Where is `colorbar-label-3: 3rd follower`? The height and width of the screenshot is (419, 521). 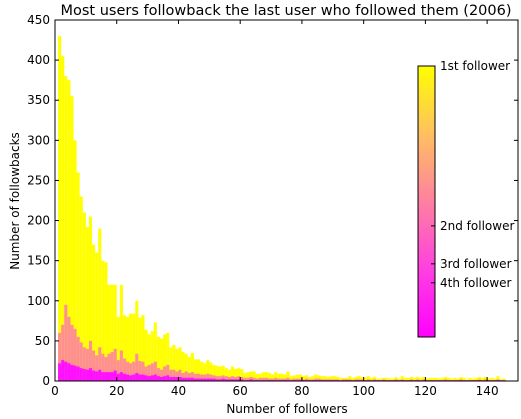
colorbar-label-3: 3rd follower is located at coordinates (476, 264).